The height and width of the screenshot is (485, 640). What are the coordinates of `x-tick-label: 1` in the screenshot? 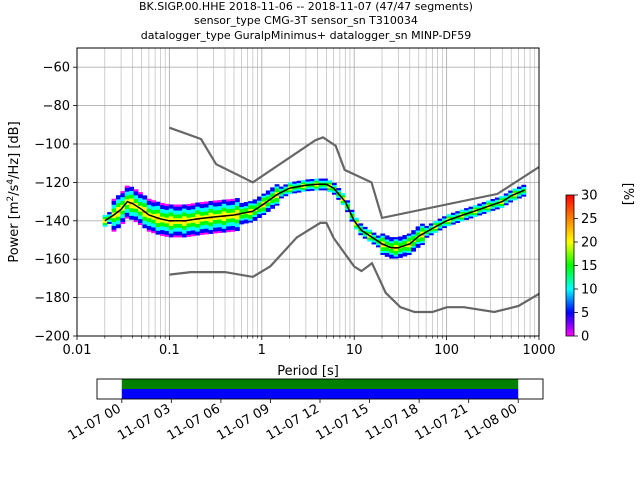 It's located at (262, 350).